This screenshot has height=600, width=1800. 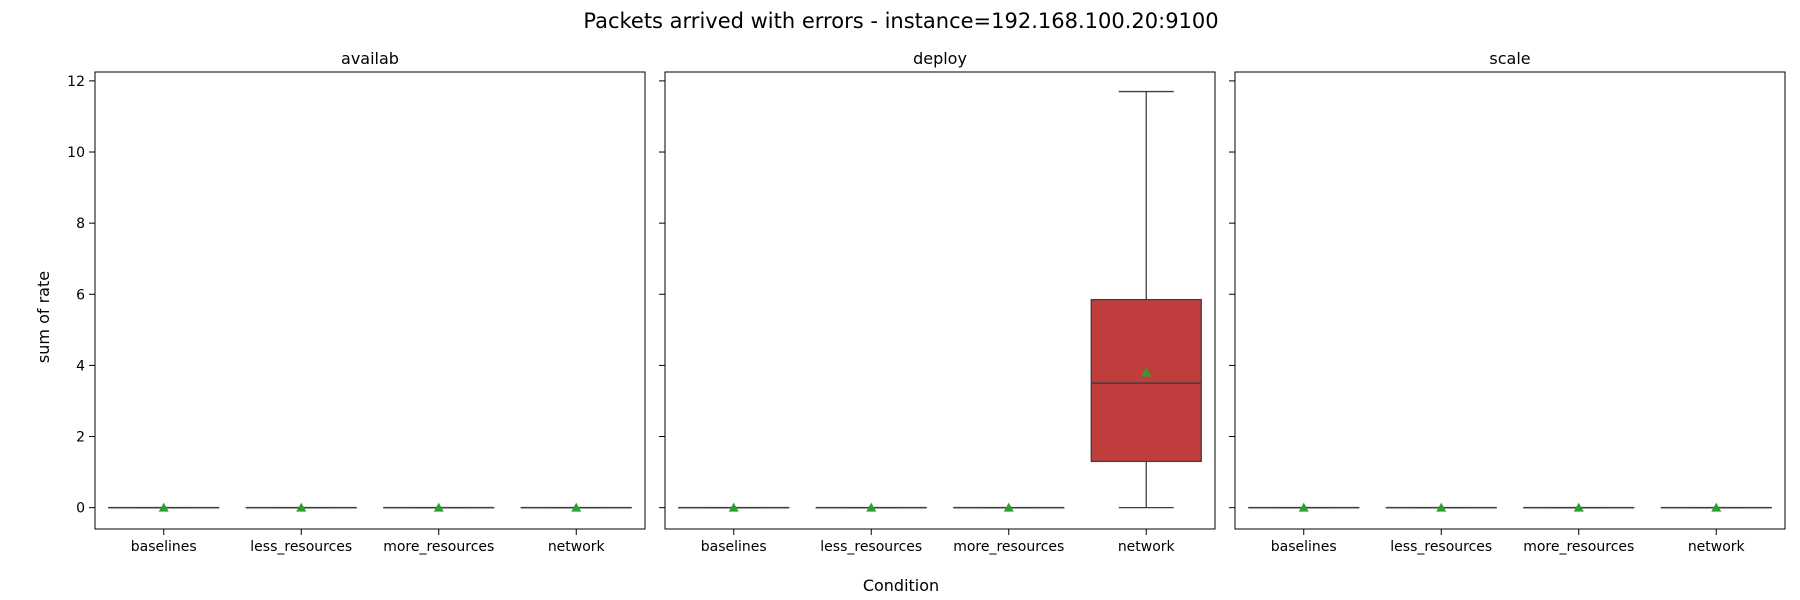 I want to click on box-body, so click(x=1146, y=380).